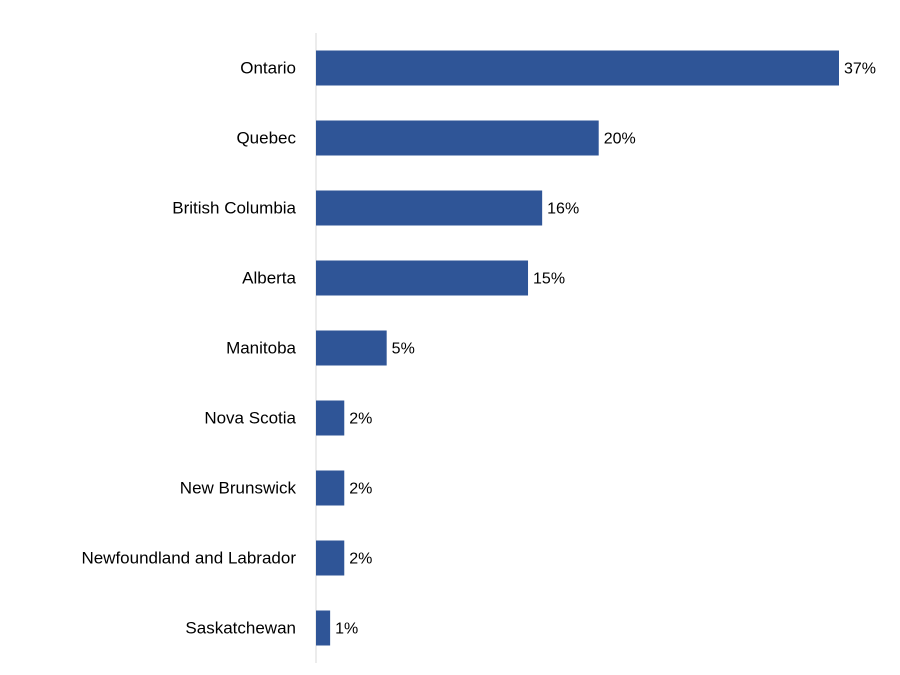  I want to click on category-label-quebec: Quebec, so click(266, 138).